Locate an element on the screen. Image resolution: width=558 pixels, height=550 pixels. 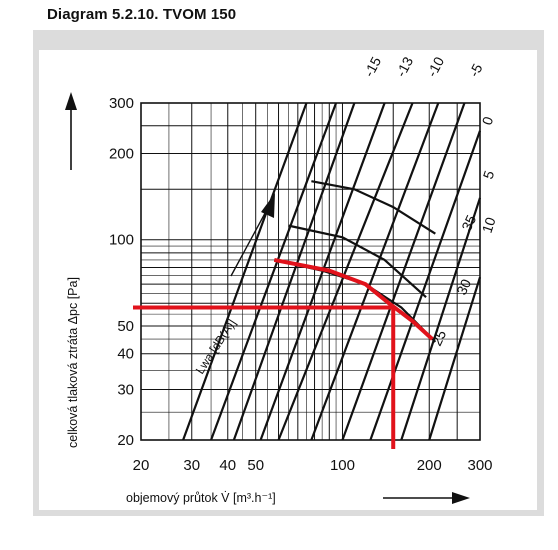
x-tick-label: 50 is located at coordinates (255, 465).